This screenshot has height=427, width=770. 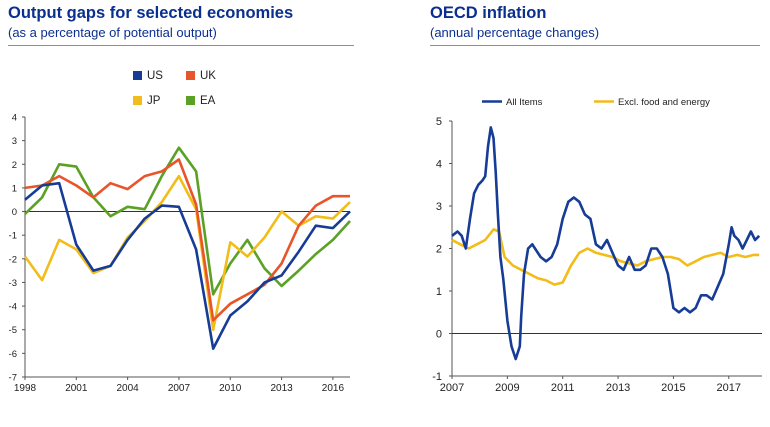 What do you see at coordinates (605, 257) in the screenshot?
I see `series-line-excl-food-energy` at bounding box center [605, 257].